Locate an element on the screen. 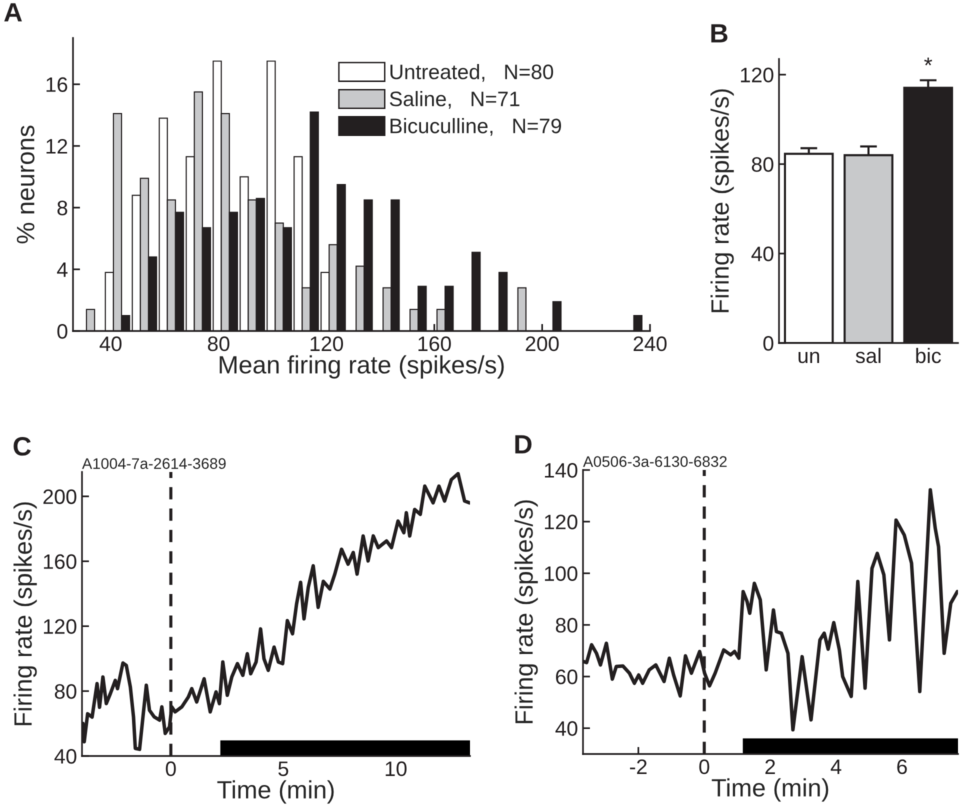 The height and width of the screenshot is (810, 964). x-tick-label: 40 is located at coordinates (111, 344).